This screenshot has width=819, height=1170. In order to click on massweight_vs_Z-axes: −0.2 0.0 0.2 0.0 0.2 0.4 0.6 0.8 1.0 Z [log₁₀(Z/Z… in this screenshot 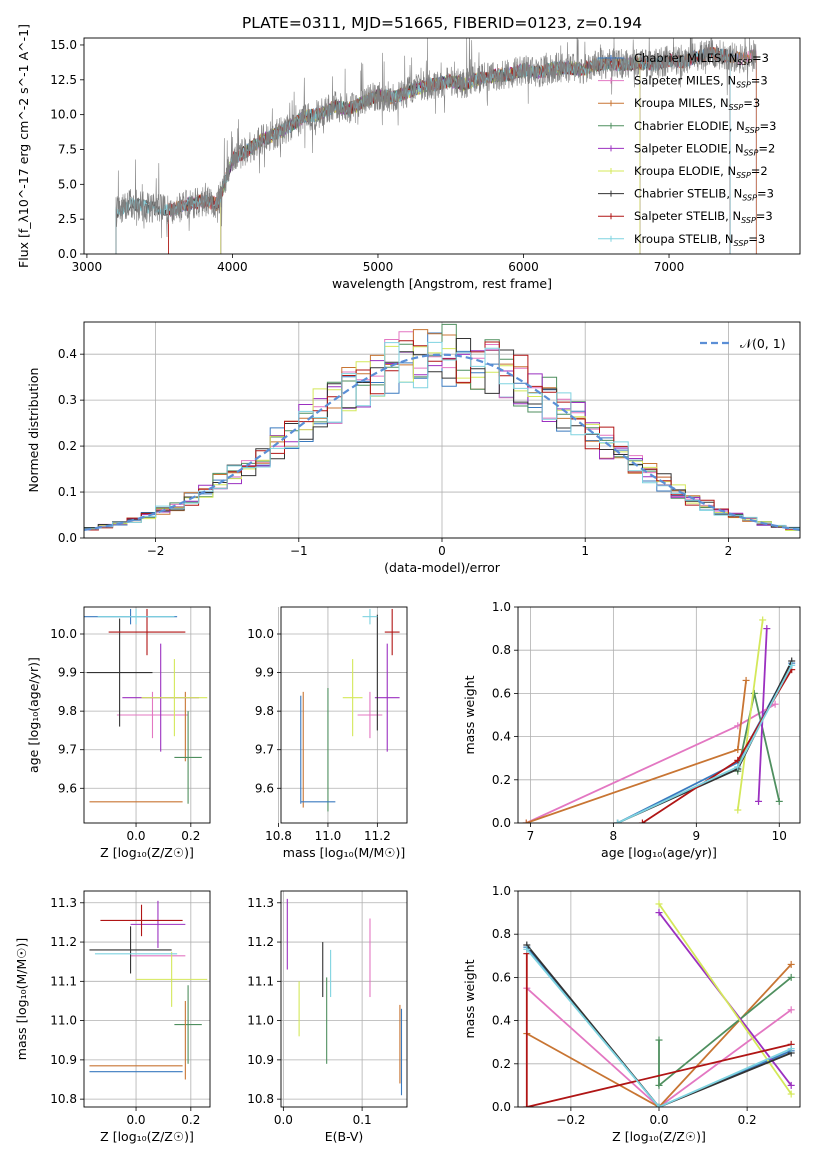, I will do `click(631, 1014)`.